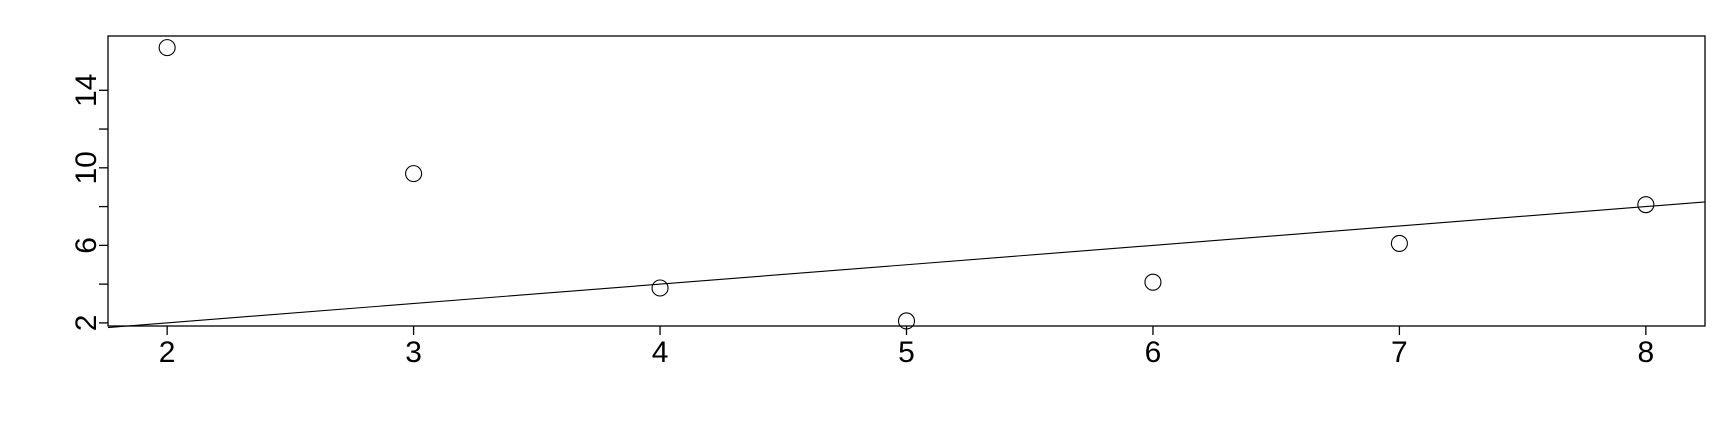 The width and height of the screenshot is (1728, 432). Describe the element at coordinates (86, 245) in the screenshot. I see `y-tick-label: 6` at that location.